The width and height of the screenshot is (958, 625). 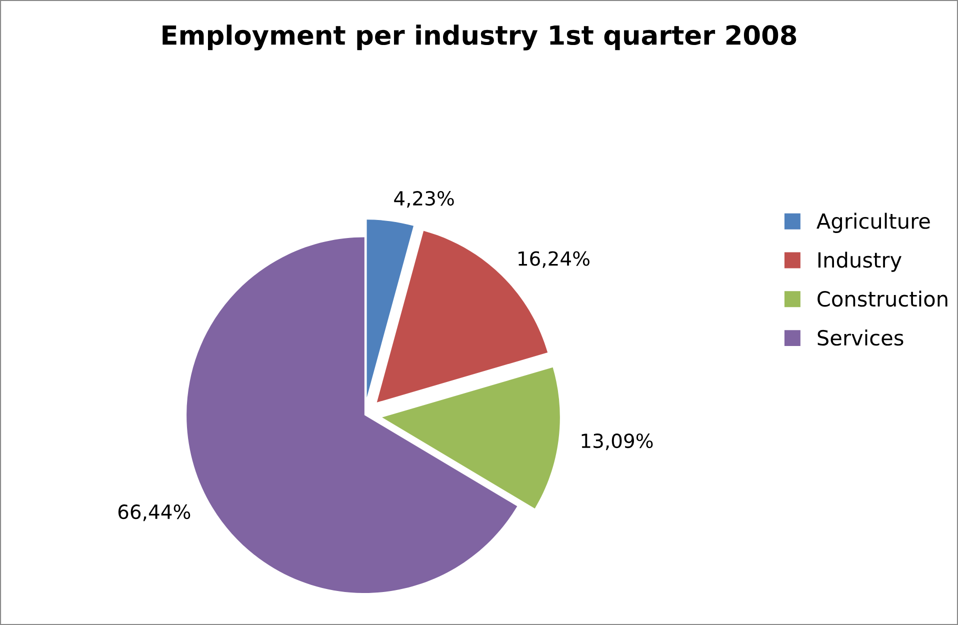 I want to click on legend-label: Construction, so click(x=883, y=298).